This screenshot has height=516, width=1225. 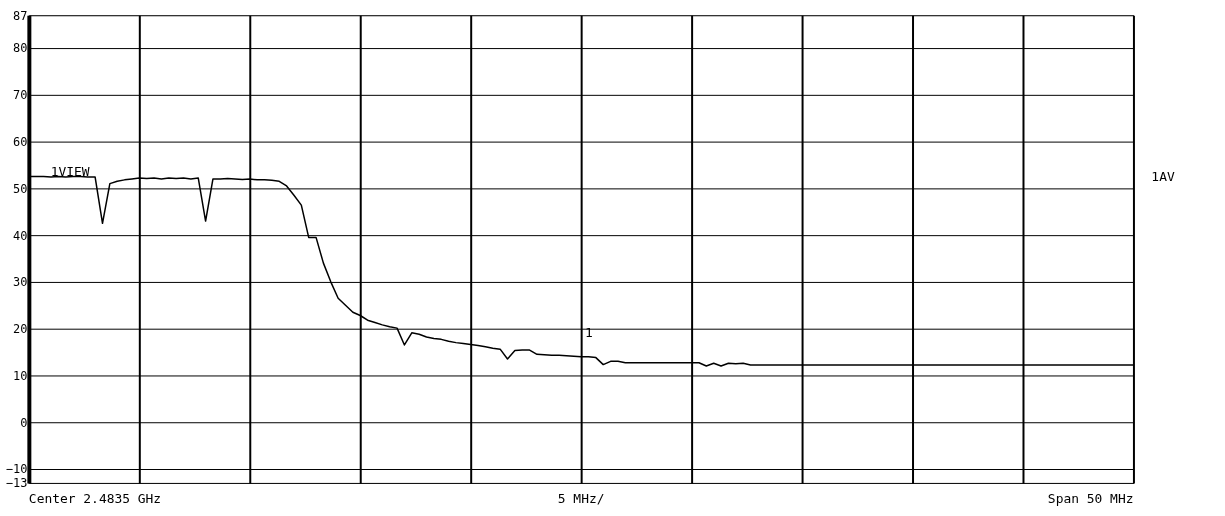 What do you see at coordinates (1163, 176) in the screenshot?
I see `text: 1AV` at bounding box center [1163, 176].